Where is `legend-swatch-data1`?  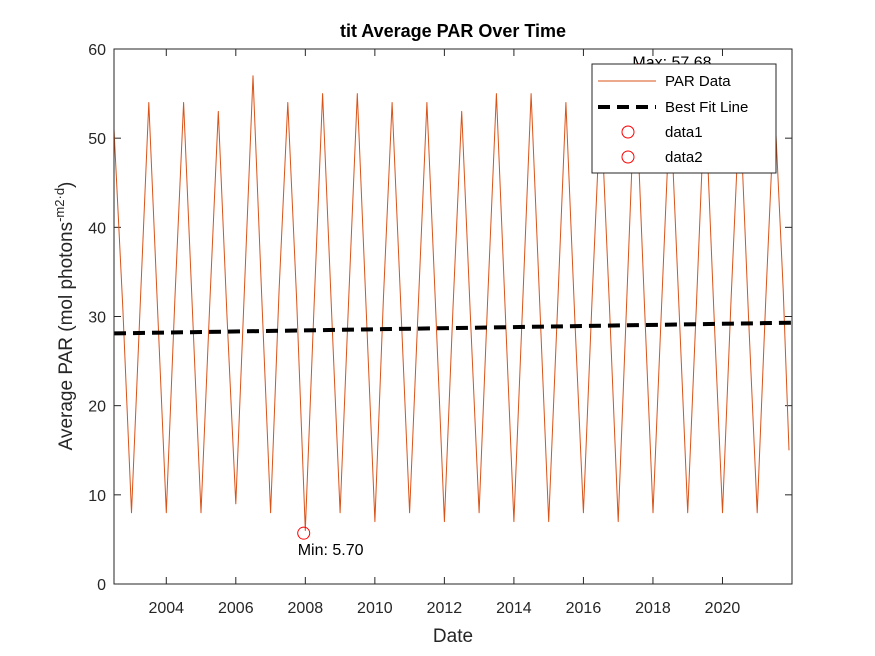
legend-swatch-data1 is located at coordinates (628, 132).